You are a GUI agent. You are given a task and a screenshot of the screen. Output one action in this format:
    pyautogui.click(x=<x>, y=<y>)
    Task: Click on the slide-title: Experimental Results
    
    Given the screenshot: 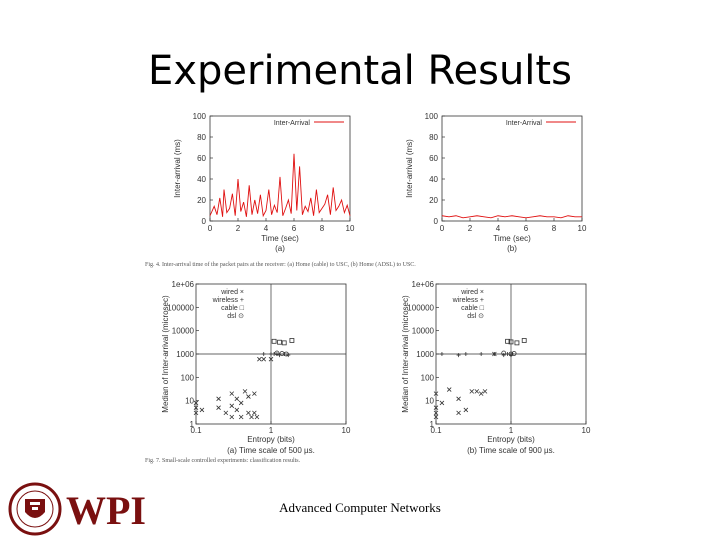 What is the action you would take?
    pyautogui.click(x=360, y=71)
    